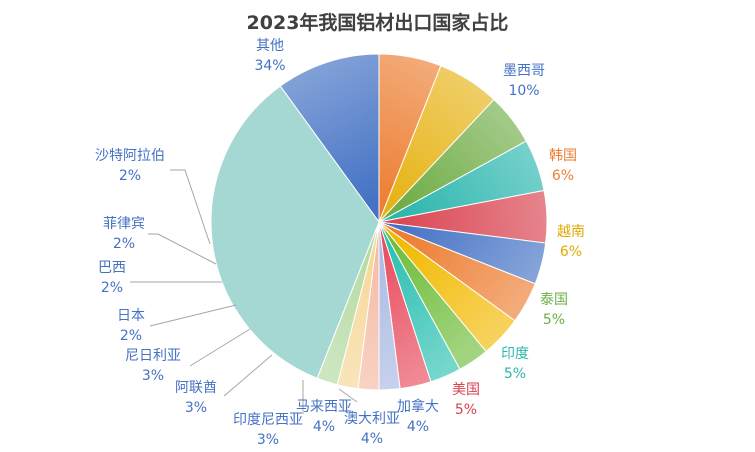 The width and height of the screenshot is (755, 452). I want to click on slice-label-name: 越南, so click(571, 232).